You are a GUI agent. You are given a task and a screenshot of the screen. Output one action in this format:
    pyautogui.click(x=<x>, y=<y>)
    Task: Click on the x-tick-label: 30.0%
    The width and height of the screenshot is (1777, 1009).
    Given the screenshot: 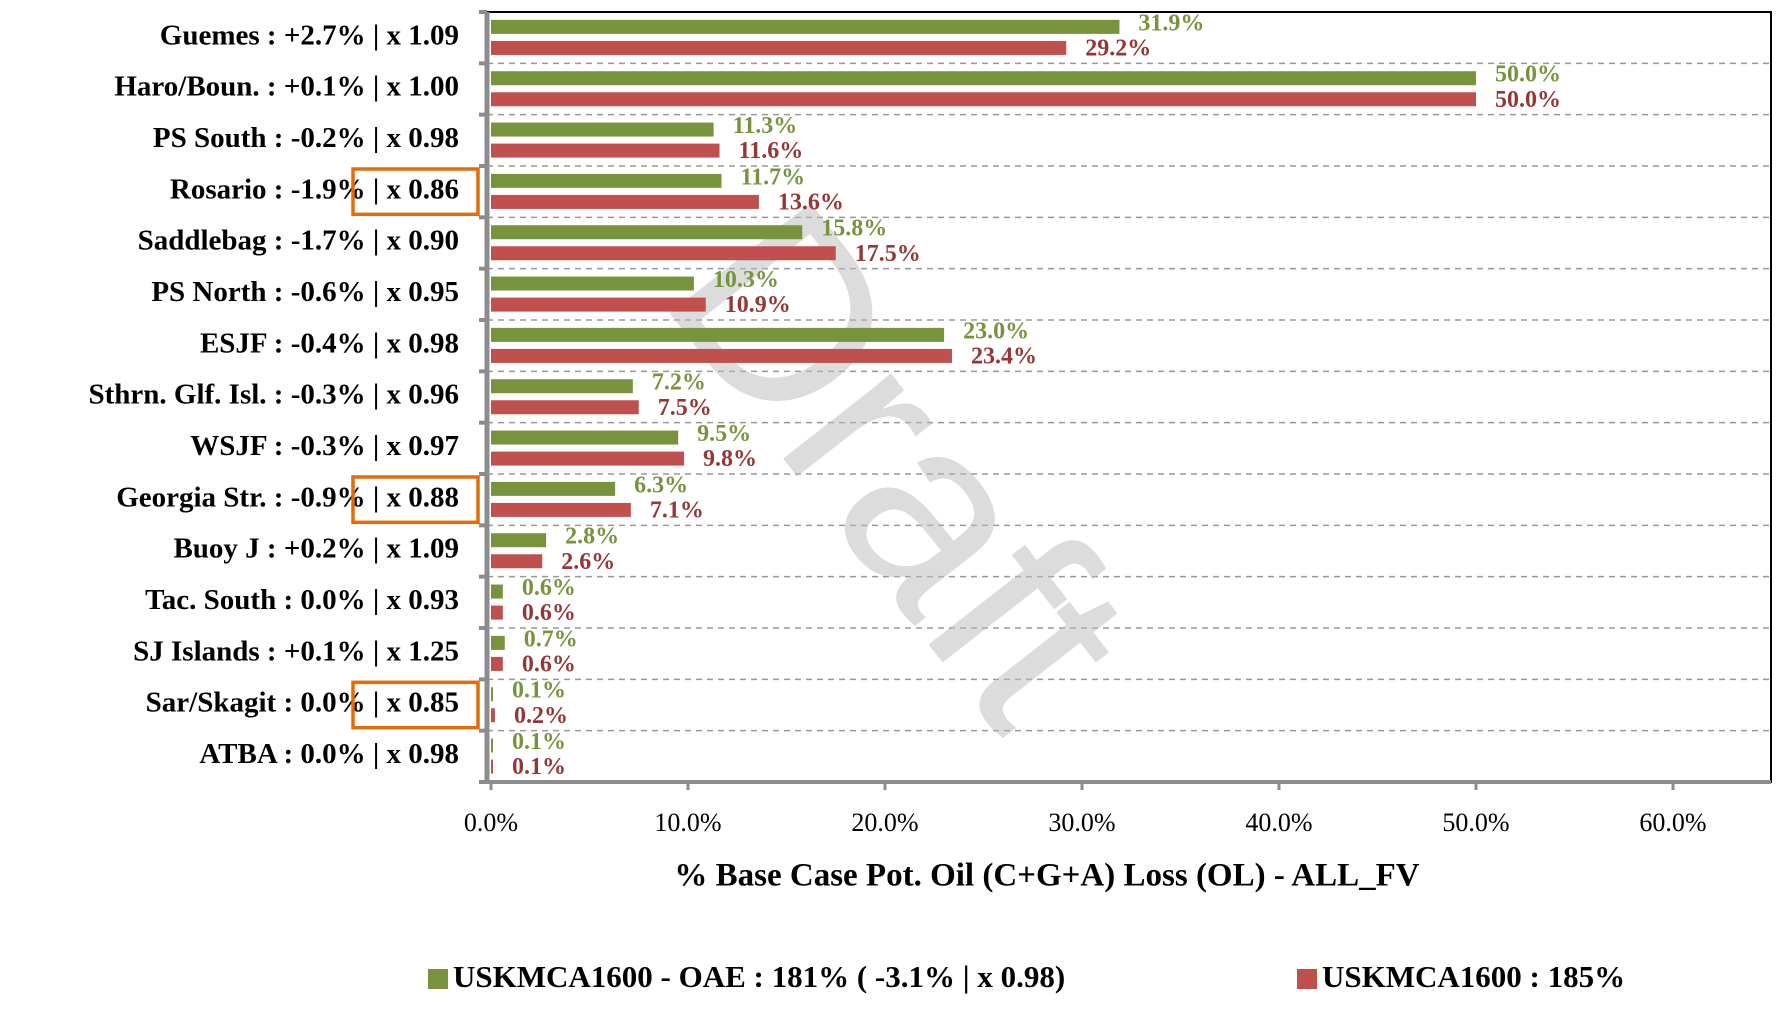 What is the action you would take?
    pyautogui.click(x=1081, y=822)
    